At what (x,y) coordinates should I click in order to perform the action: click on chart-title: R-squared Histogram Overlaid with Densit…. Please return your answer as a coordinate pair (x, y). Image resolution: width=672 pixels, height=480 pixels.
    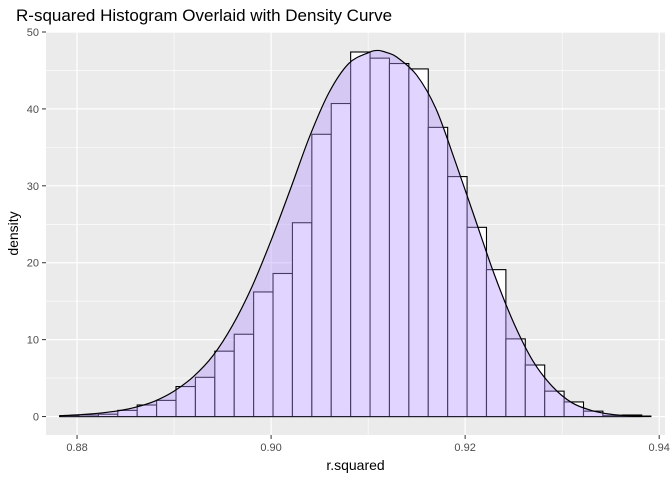
    Looking at the image, I should click on (204, 15).